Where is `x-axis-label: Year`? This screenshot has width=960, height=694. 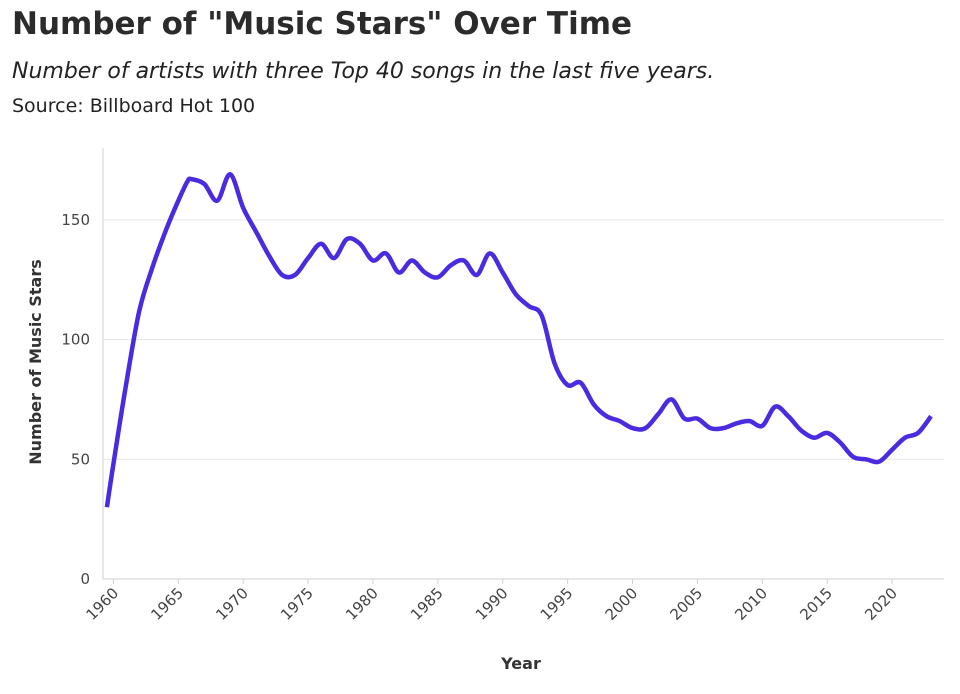
x-axis-label: Year is located at coordinates (520, 663).